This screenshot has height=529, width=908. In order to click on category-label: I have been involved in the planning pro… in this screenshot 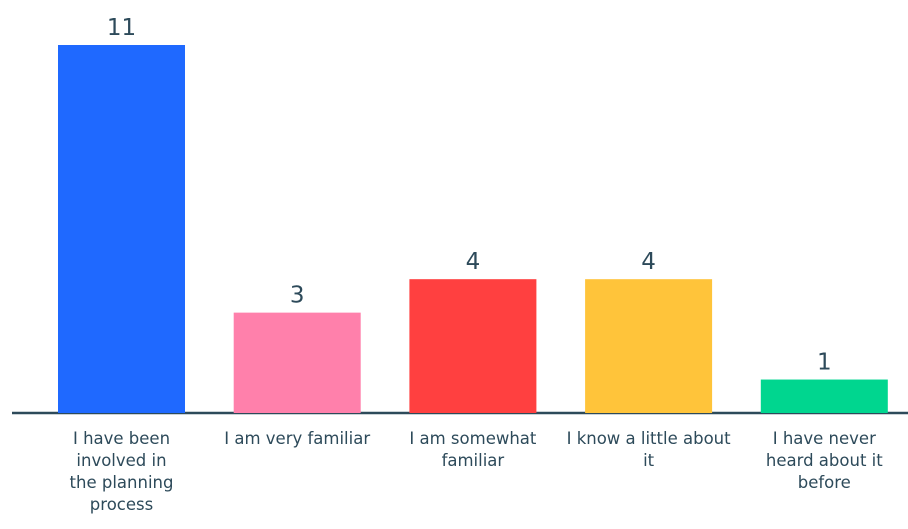, I will do `click(121, 471)`.